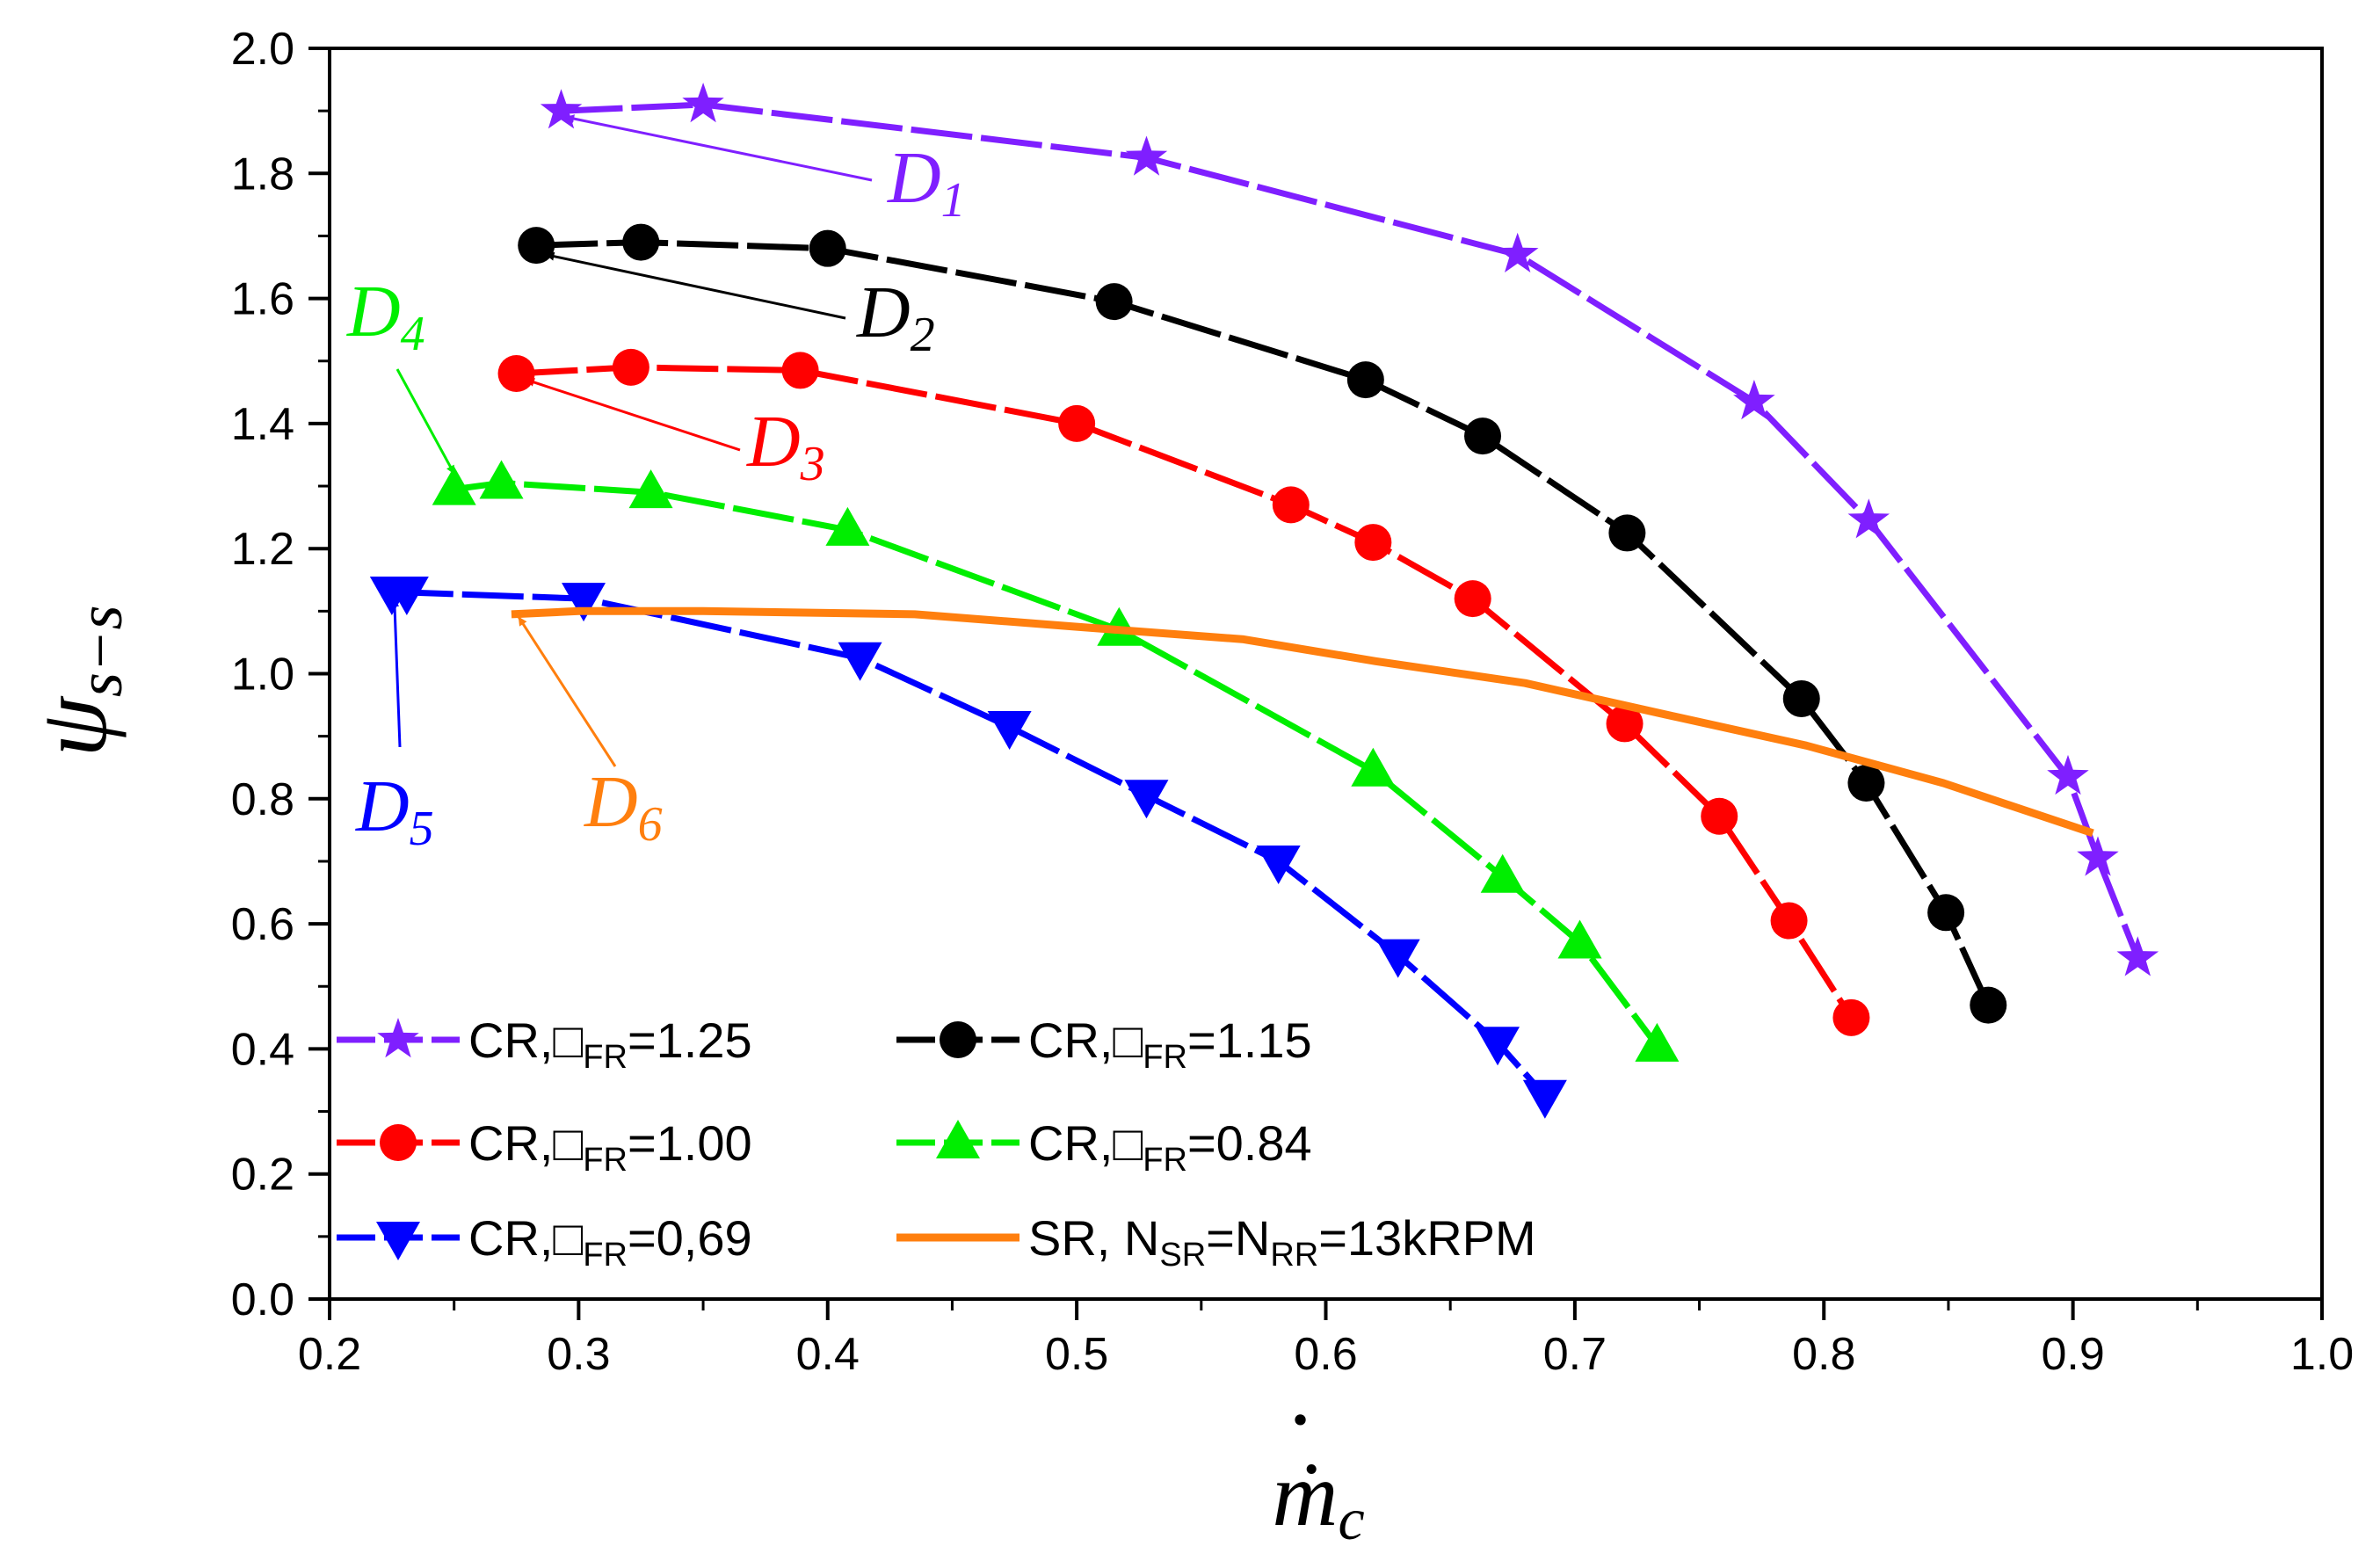  I want to click on legend-label-sub: RR, so click(1294, 1255).